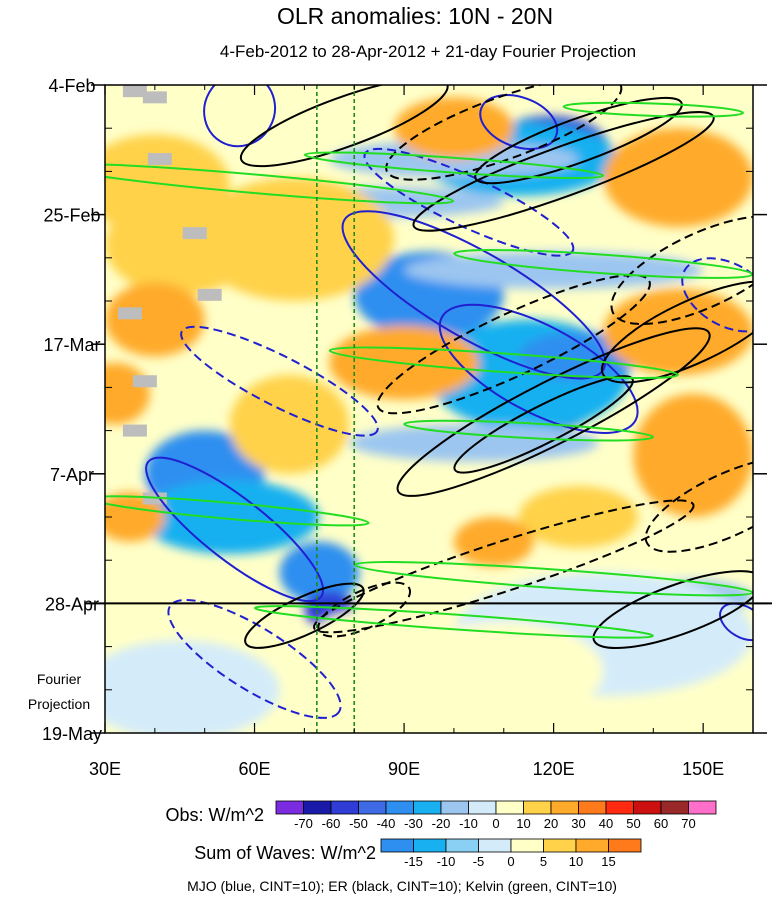  What do you see at coordinates (303, 823) in the screenshot?
I see `obs-level-0: -70` at bounding box center [303, 823].